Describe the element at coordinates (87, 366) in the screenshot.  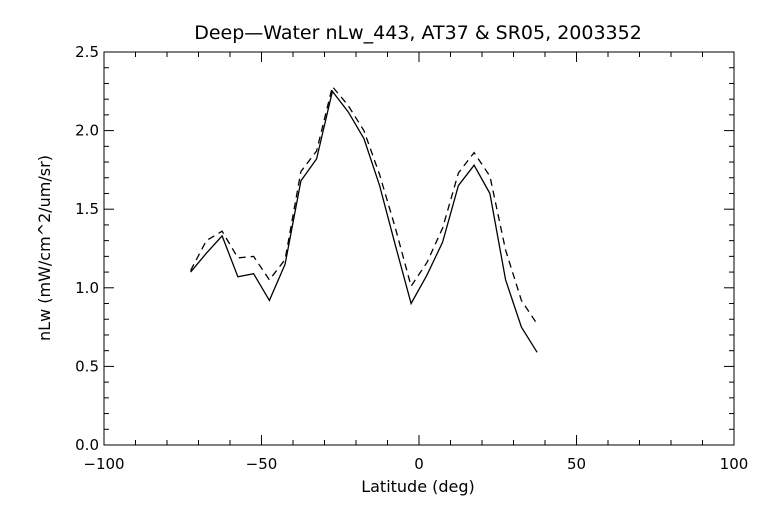
I see `y-tick-label: 0.5` at that location.